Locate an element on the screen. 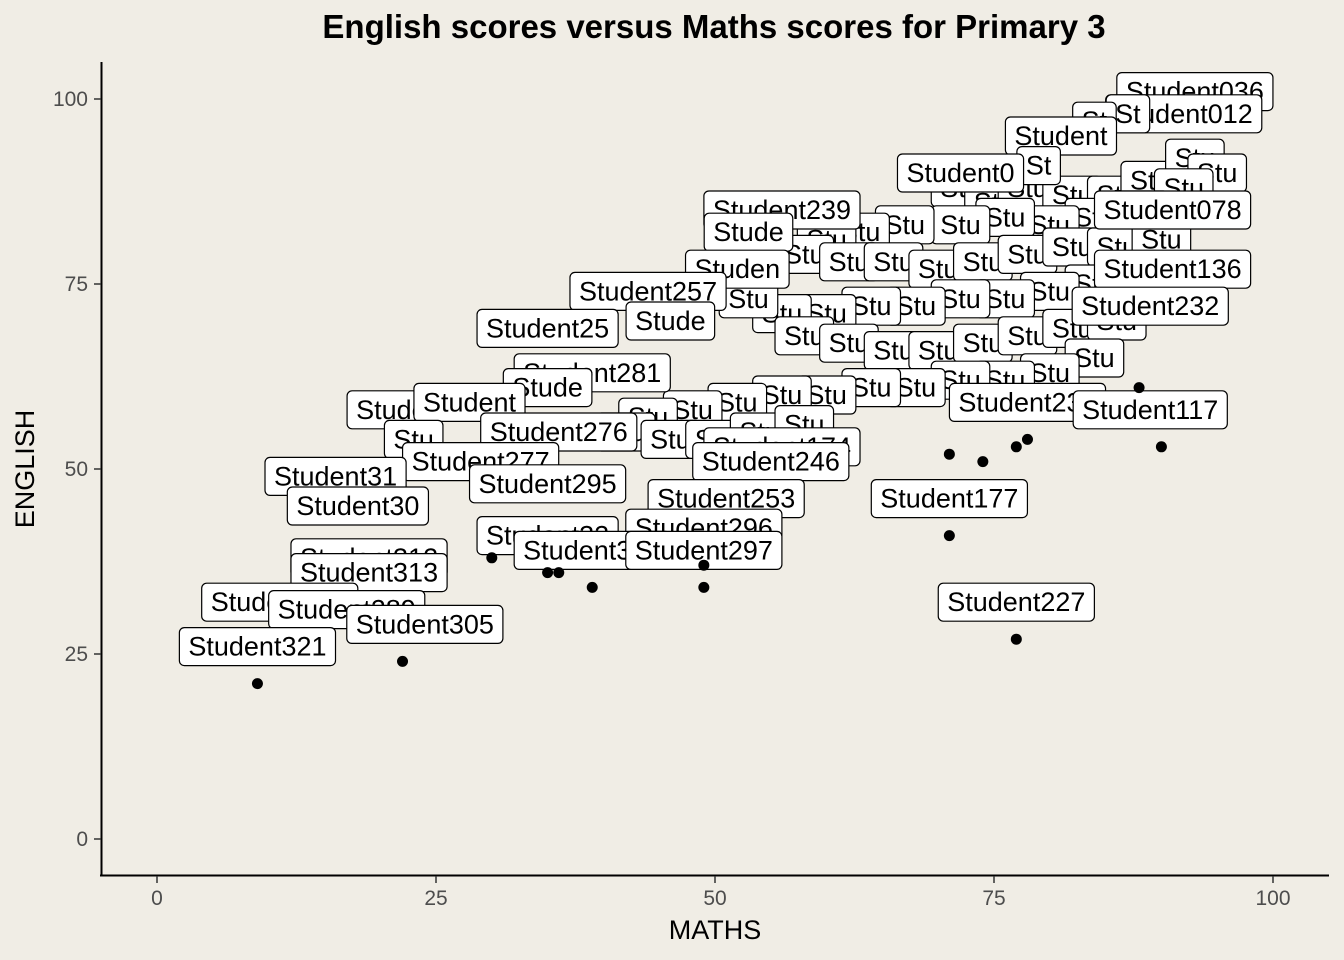 This screenshot has height=960, width=1344. point-label: Student305 is located at coordinates (425, 624).